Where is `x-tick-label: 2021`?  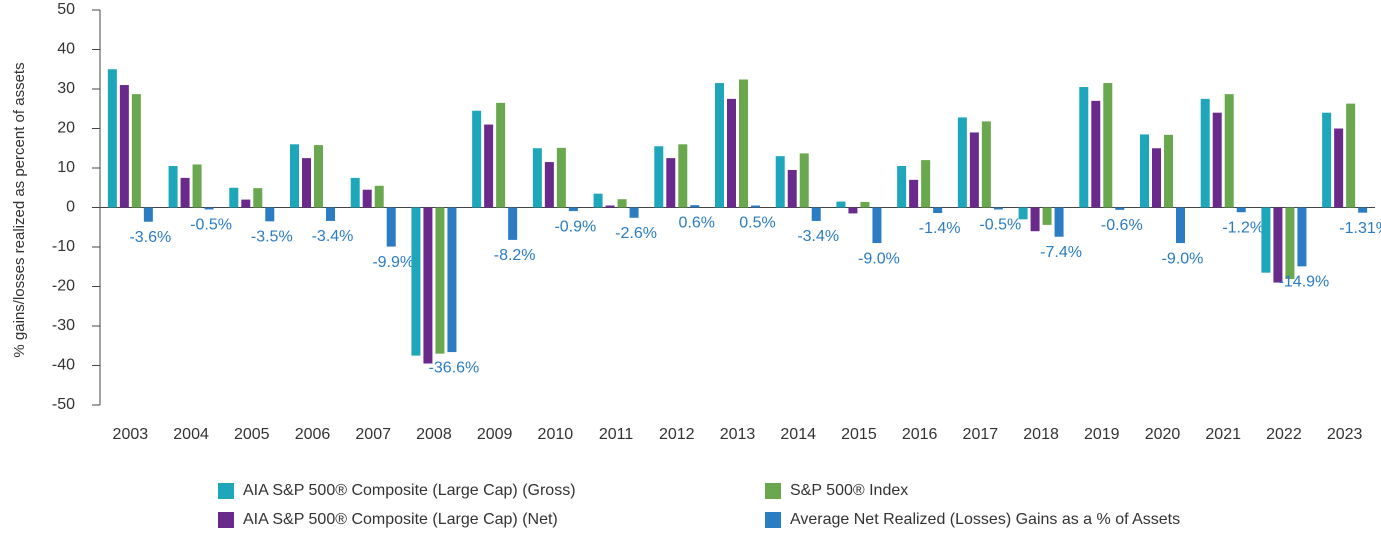 x-tick-label: 2021 is located at coordinates (1223, 434).